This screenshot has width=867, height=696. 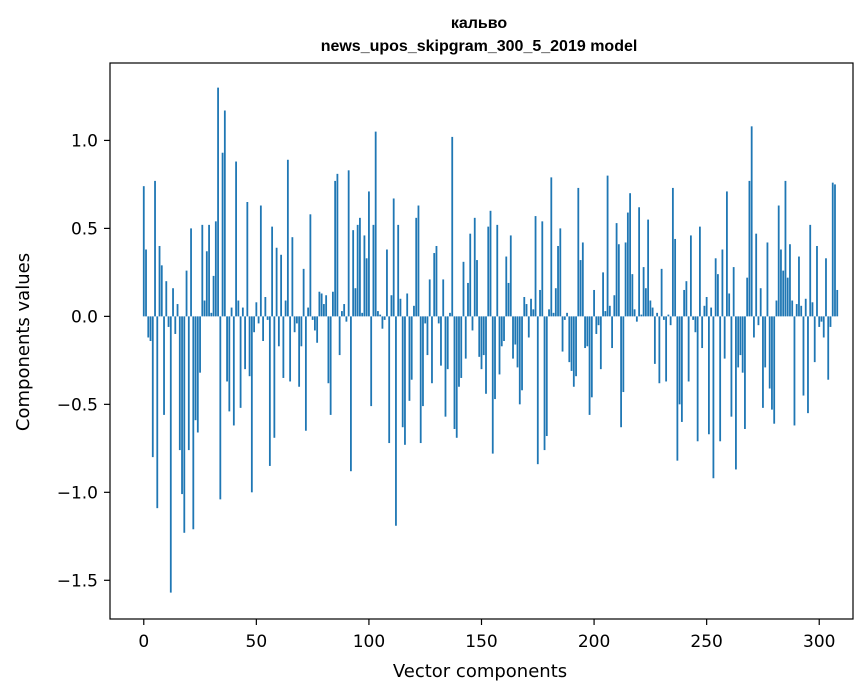 I want to click on x-tick-label: 300, so click(x=819, y=642).